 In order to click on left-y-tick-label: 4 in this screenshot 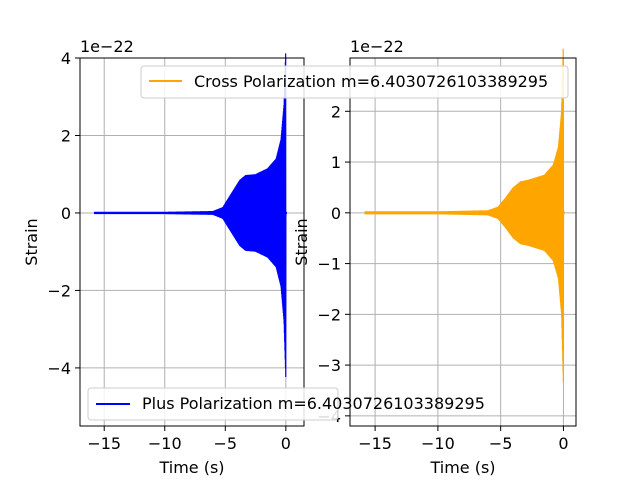, I will do `click(66, 58)`.